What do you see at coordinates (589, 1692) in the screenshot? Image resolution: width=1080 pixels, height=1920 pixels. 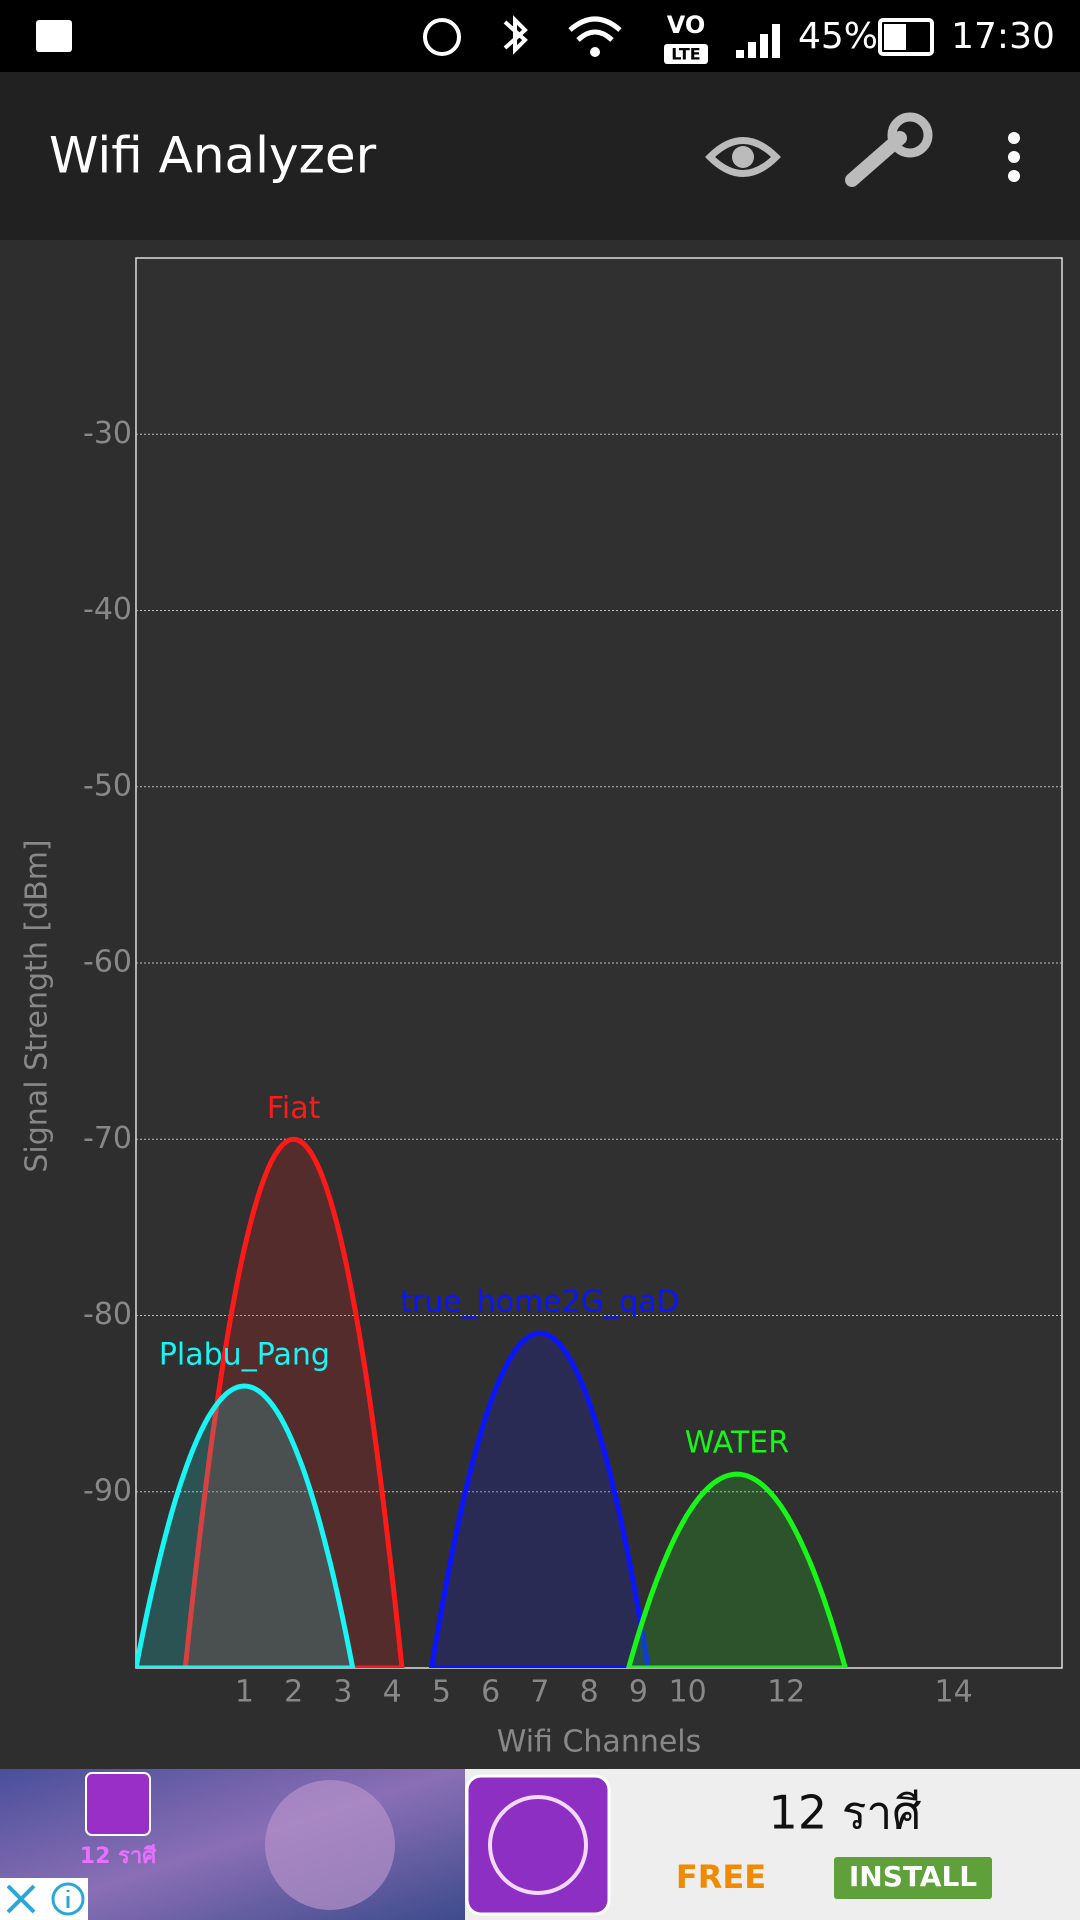 I see `x-tick-label: 8` at bounding box center [589, 1692].